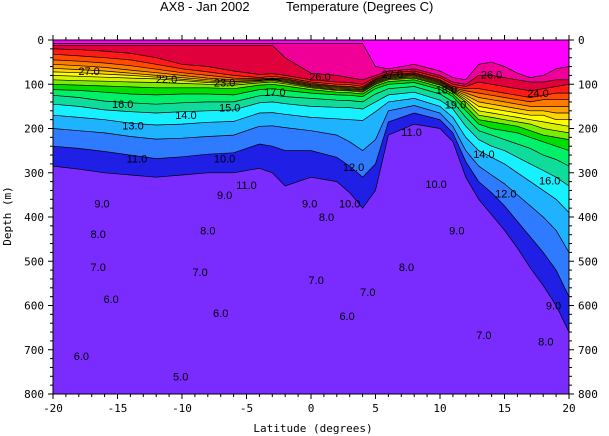 The width and height of the screenshot is (609, 436). What do you see at coordinates (34, 306) in the screenshot?
I see `y-tick-label: 600` at bounding box center [34, 306].